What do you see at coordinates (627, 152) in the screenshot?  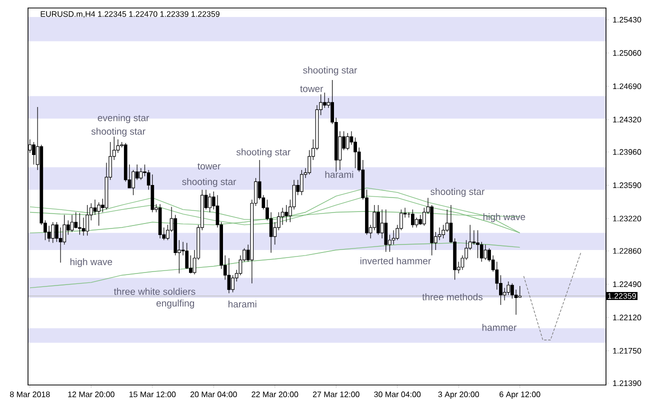 I see `y-tick-label: 1.23960` at bounding box center [627, 152].